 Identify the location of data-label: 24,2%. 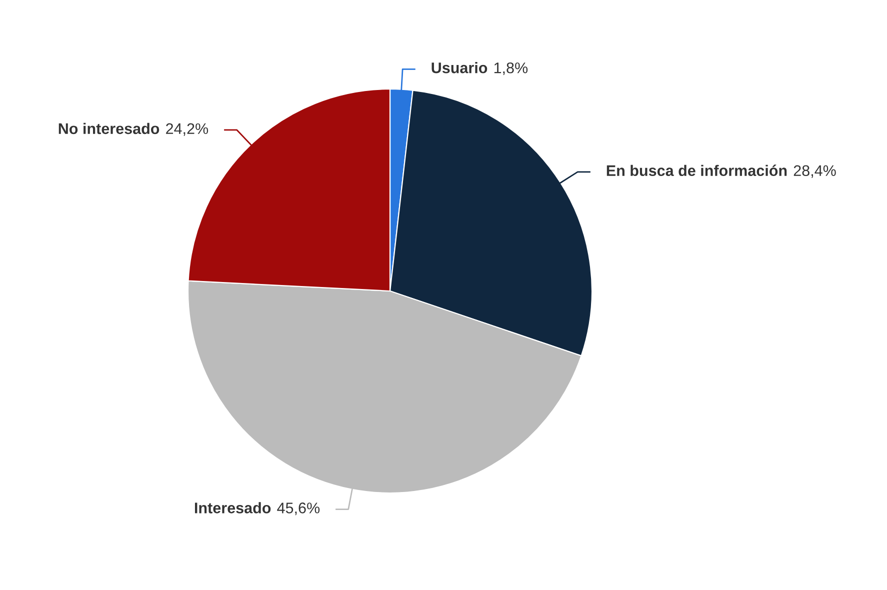
(187, 129).